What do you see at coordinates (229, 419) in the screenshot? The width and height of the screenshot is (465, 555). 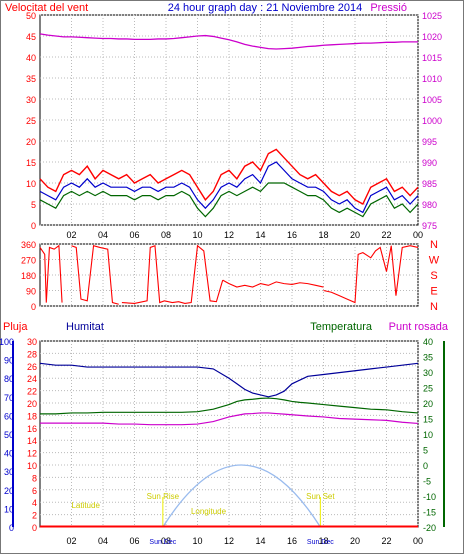 I see `dewpoint-line` at bounding box center [229, 419].